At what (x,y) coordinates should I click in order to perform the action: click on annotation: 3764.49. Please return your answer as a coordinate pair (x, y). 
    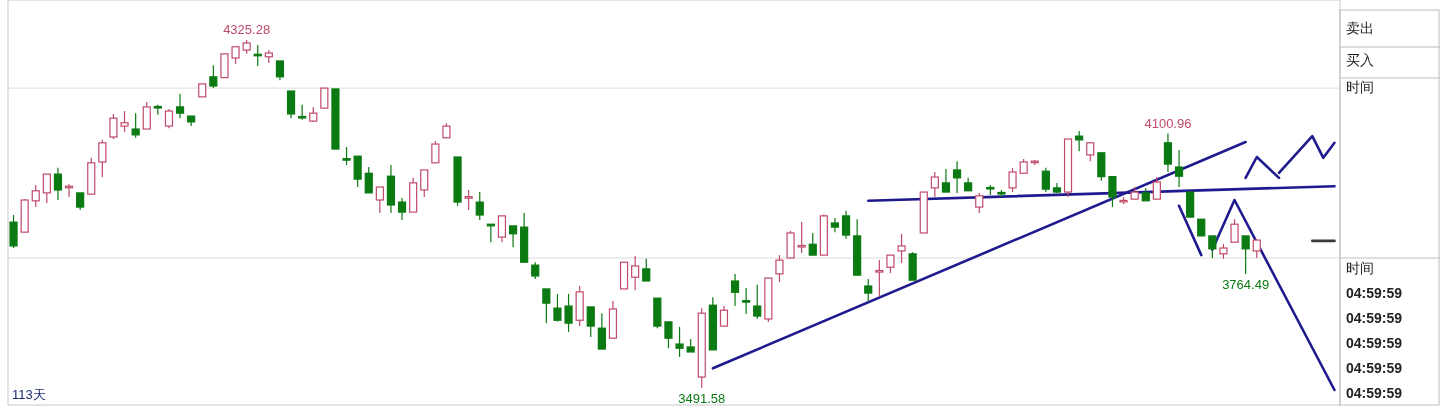
    Looking at the image, I should click on (1246, 285).